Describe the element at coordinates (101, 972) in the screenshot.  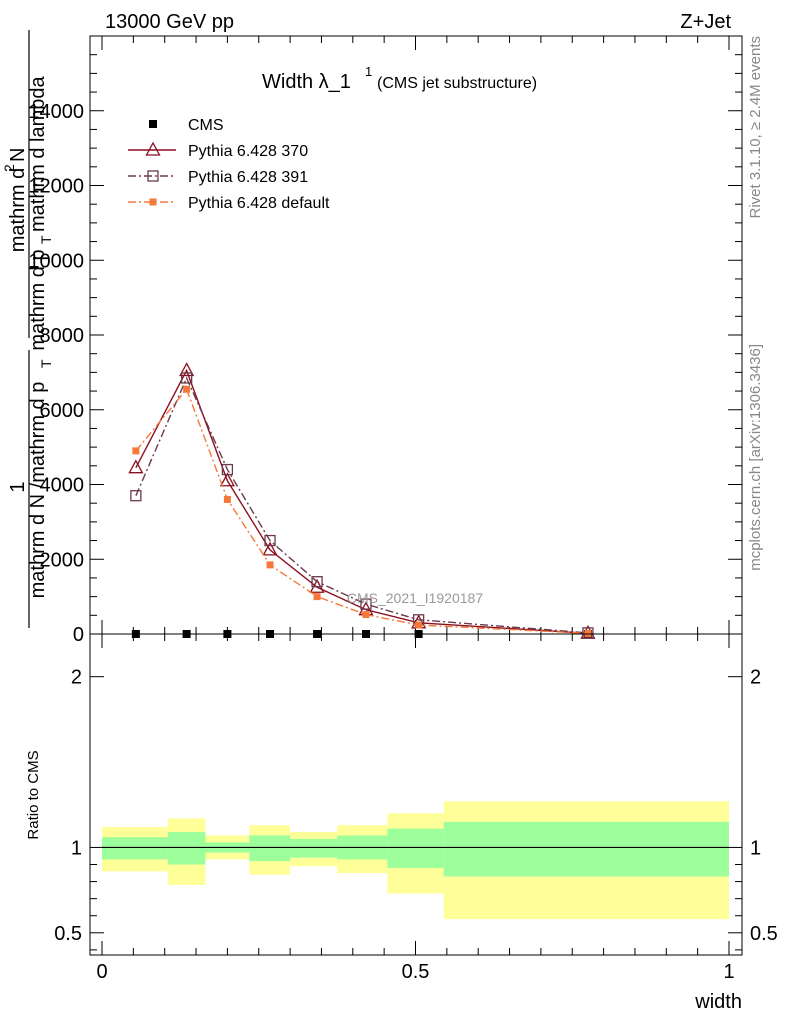
I see `x-tick-label: 0` at that location.